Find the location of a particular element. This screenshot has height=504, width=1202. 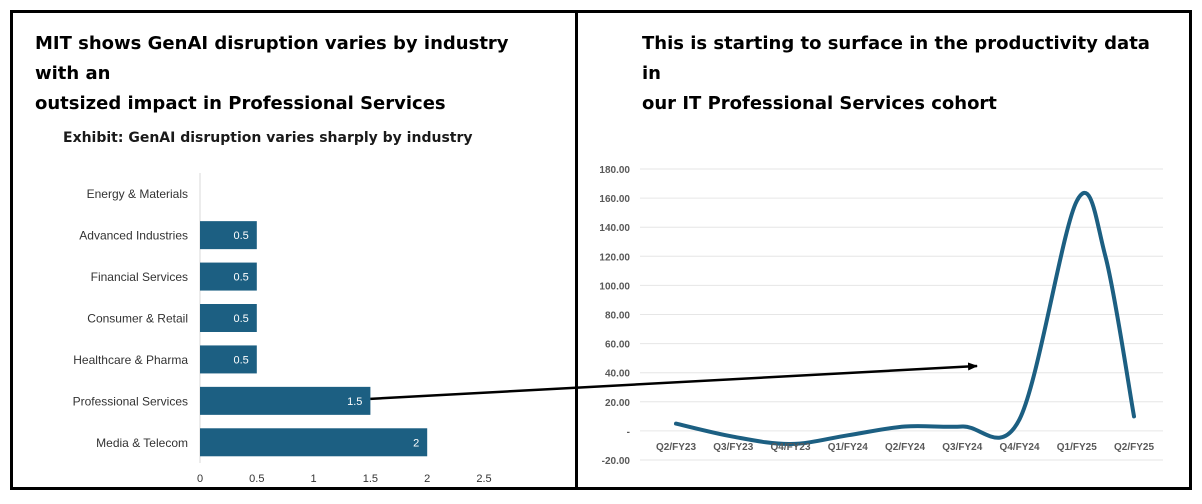

bar-x-tick-label: 1 is located at coordinates (314, 479).